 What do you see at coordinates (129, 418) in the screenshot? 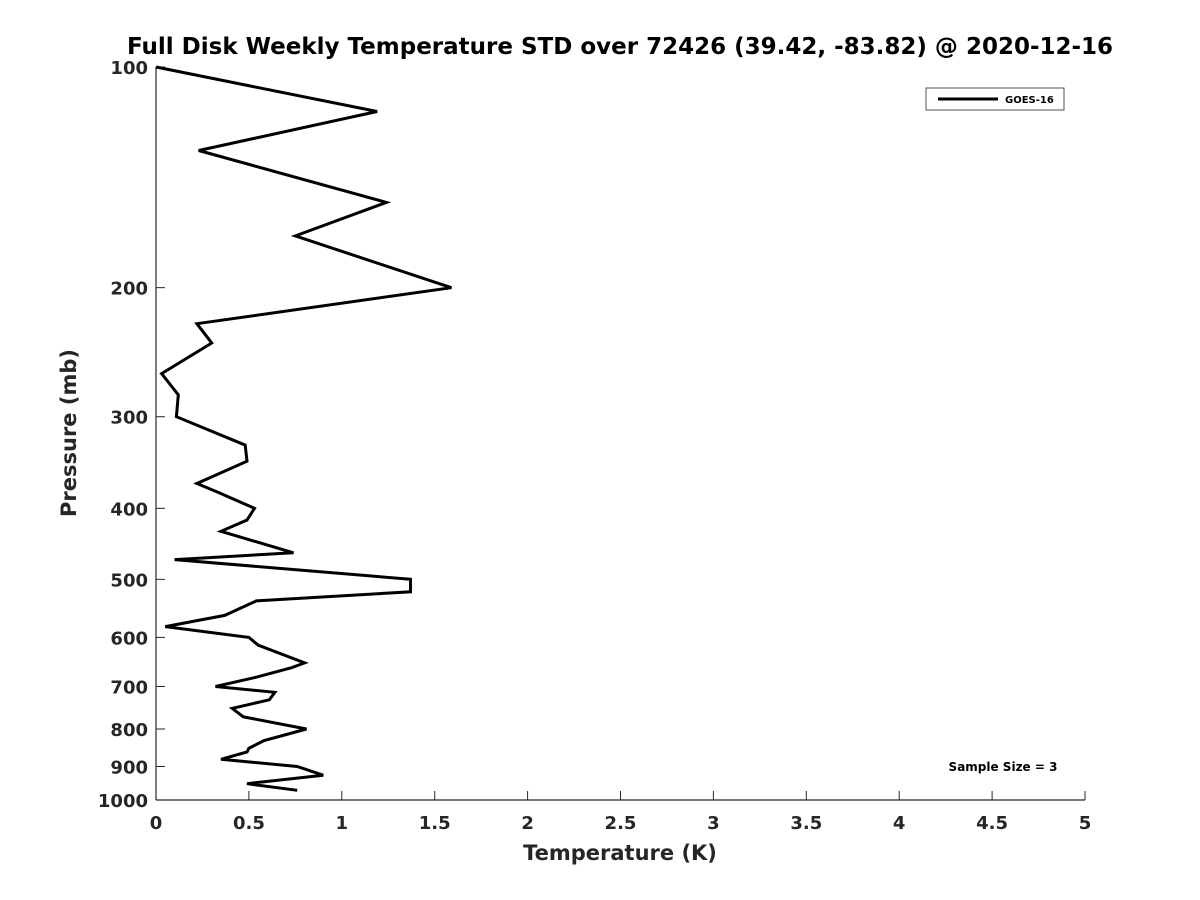
I see `y-tick-label: 300` at bounding box center [129, 418].